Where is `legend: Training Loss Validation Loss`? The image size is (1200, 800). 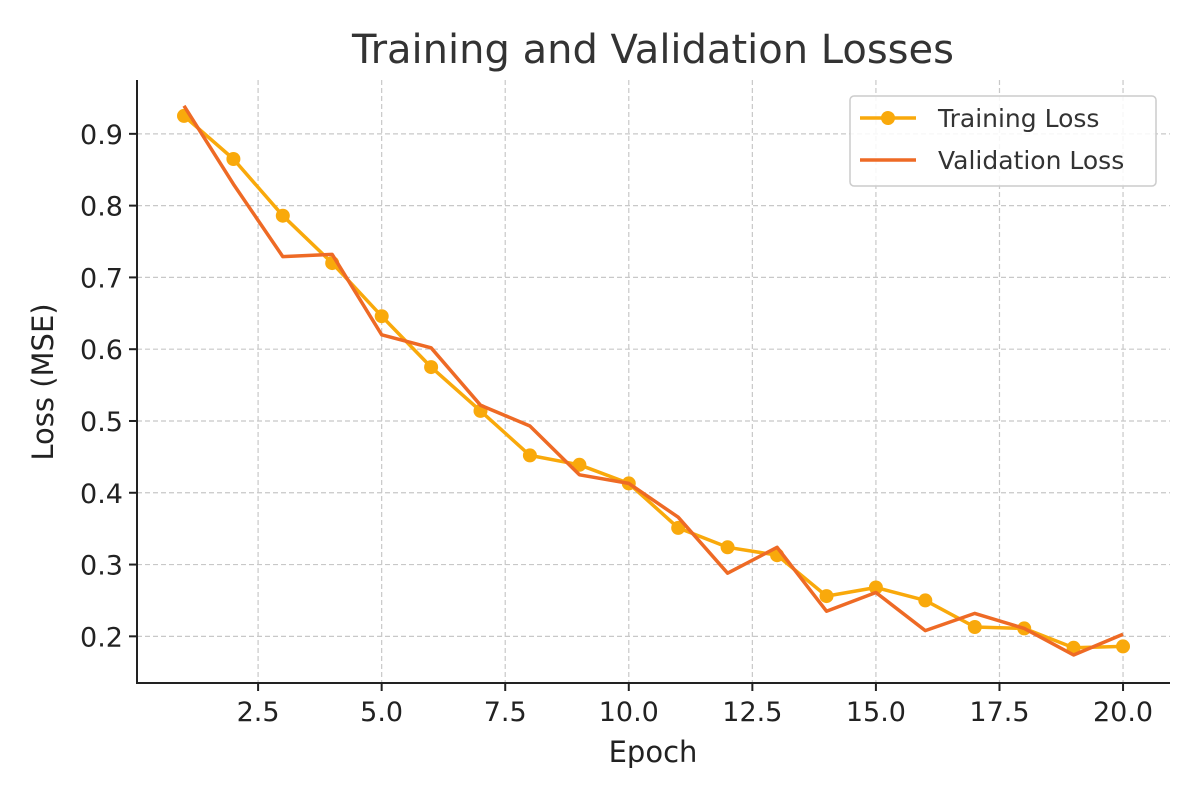
legend: Training Loss Validation Loss is located at coordinates (1003, 141).